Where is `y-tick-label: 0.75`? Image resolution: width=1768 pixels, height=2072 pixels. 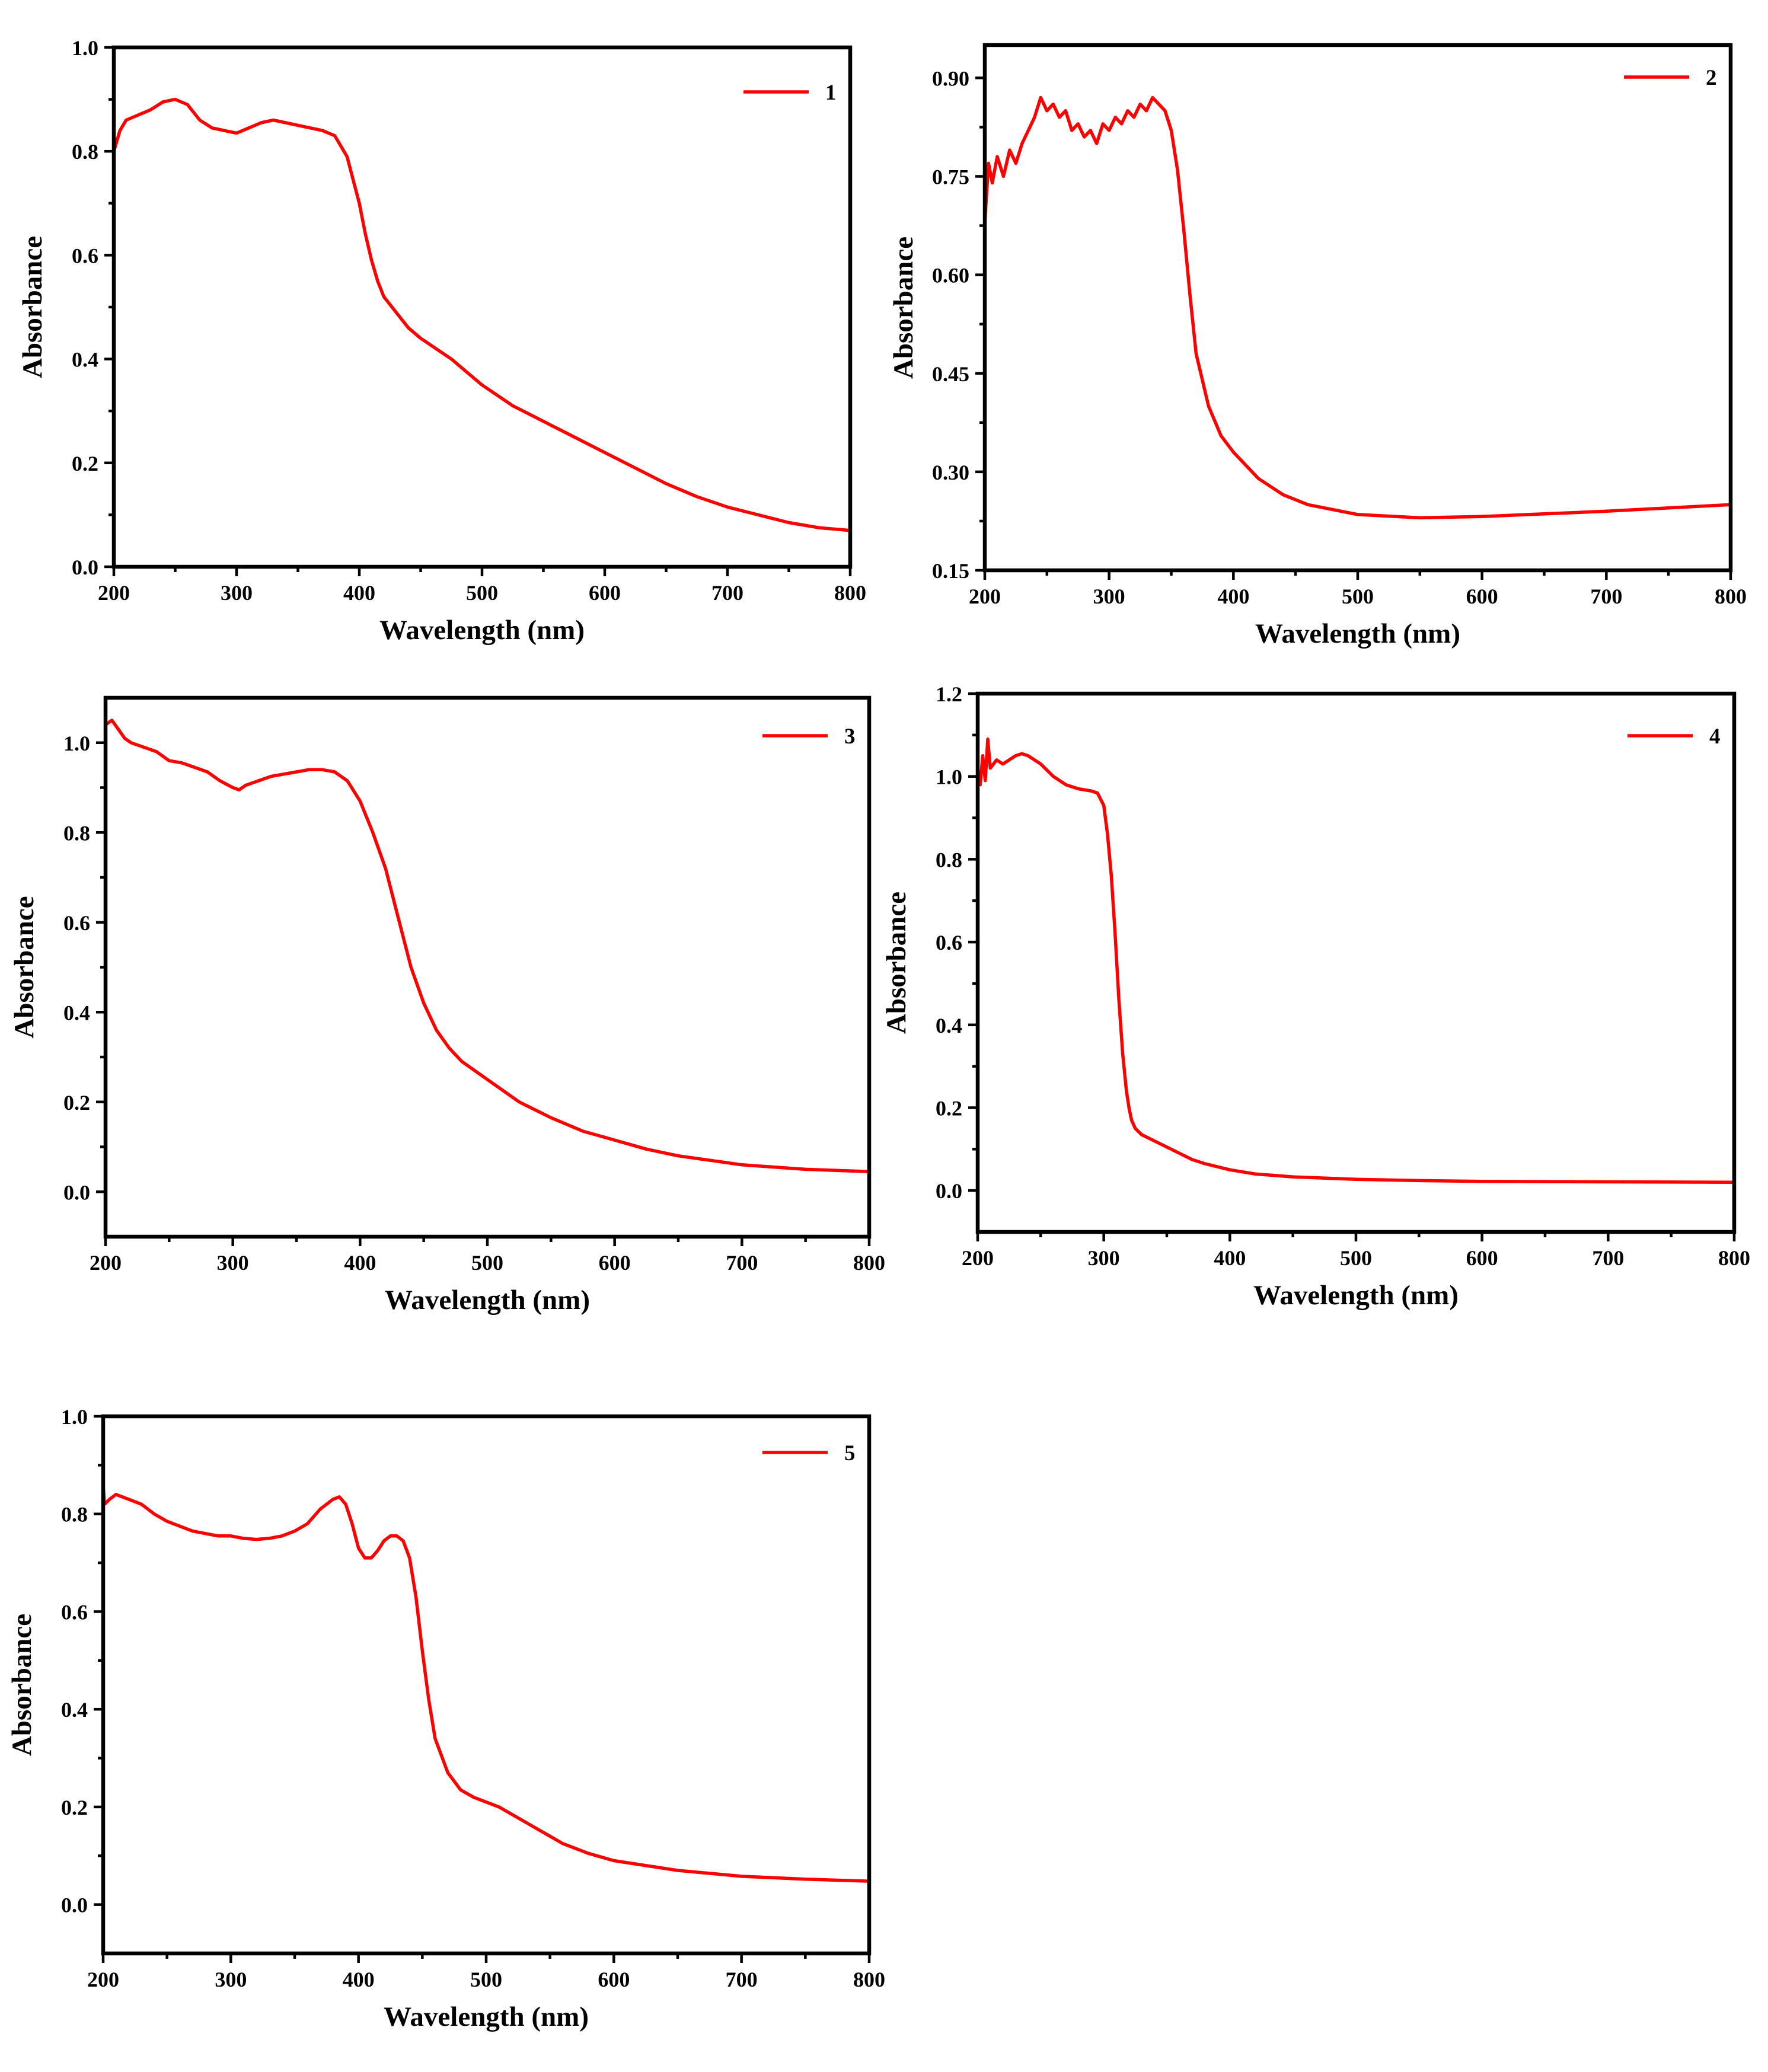
y-tick-label: 0.75 is located at coordinates (950, 177).